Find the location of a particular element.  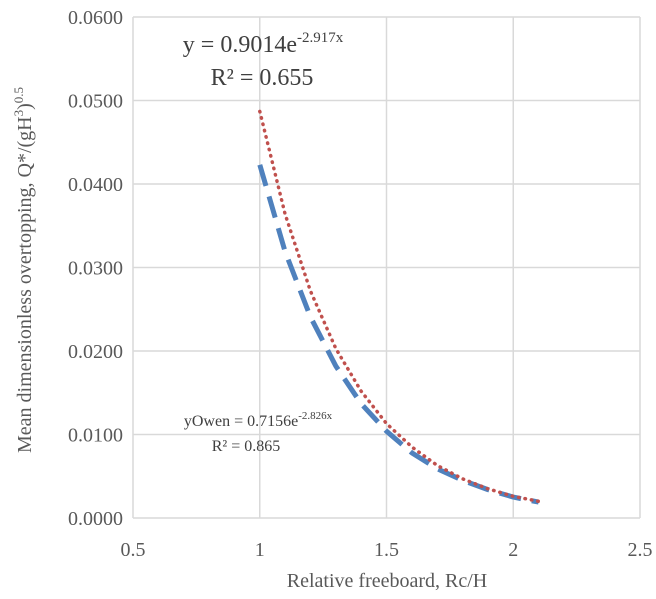

y-tick-label: 0.0600 is located at coordinates (95, 18).